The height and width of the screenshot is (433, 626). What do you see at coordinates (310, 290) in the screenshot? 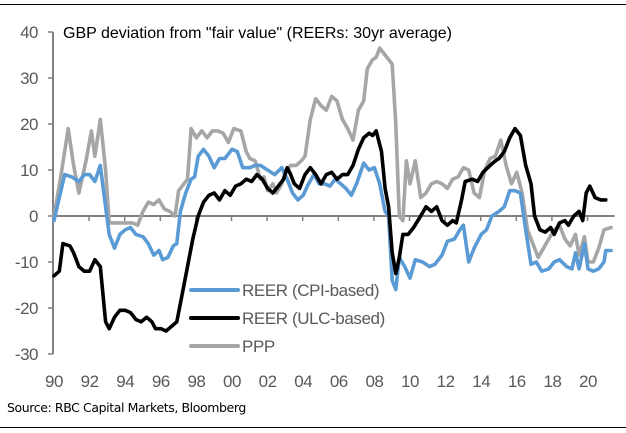
I see `legend-label: REER (CPI-based)` at bounding box center [310, 290].